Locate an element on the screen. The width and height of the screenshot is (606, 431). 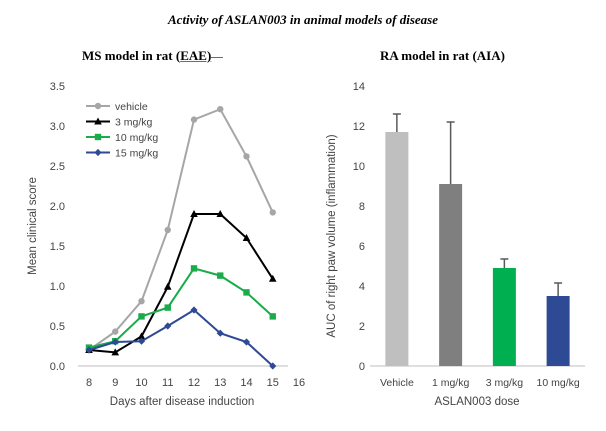
legend-label: 10 mg/kg is located at coordinates (136, 138).